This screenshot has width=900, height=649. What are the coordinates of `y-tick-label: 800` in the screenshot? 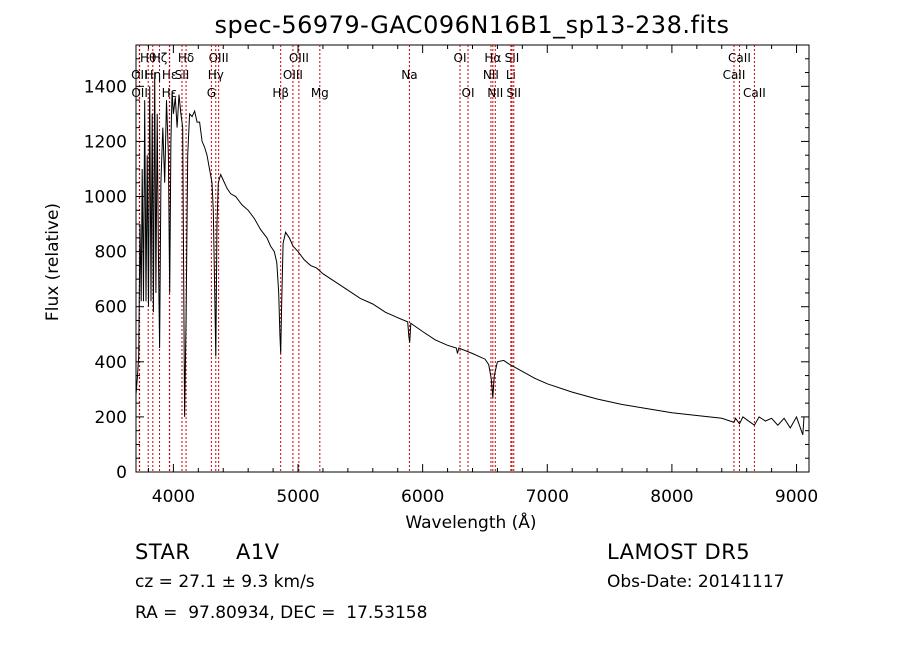 It's located at (111, 253).